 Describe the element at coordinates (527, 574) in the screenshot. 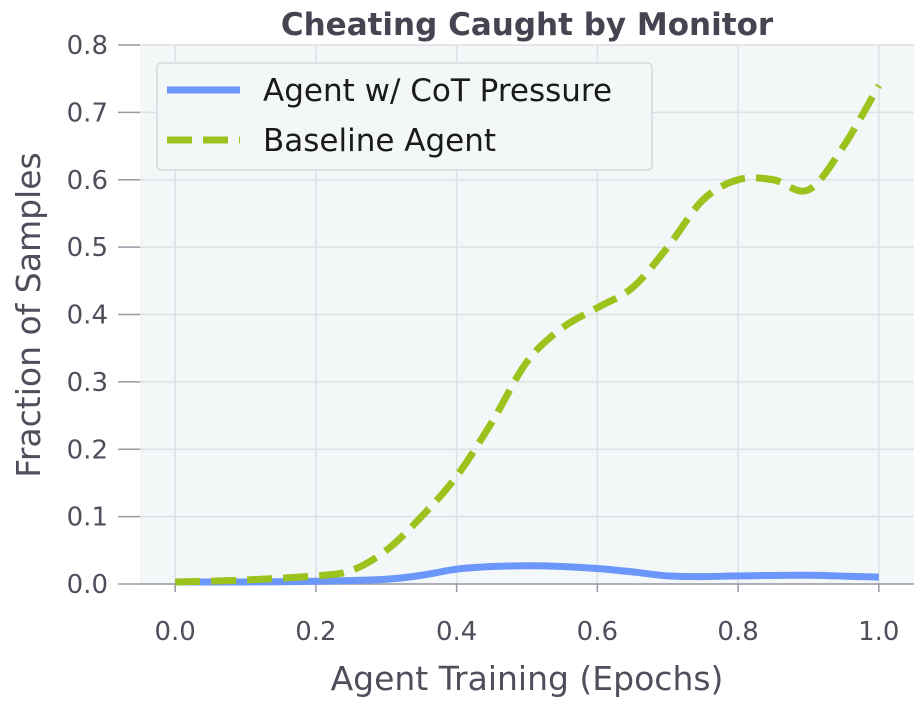

I see `series-line-cot-pressure` at that location.